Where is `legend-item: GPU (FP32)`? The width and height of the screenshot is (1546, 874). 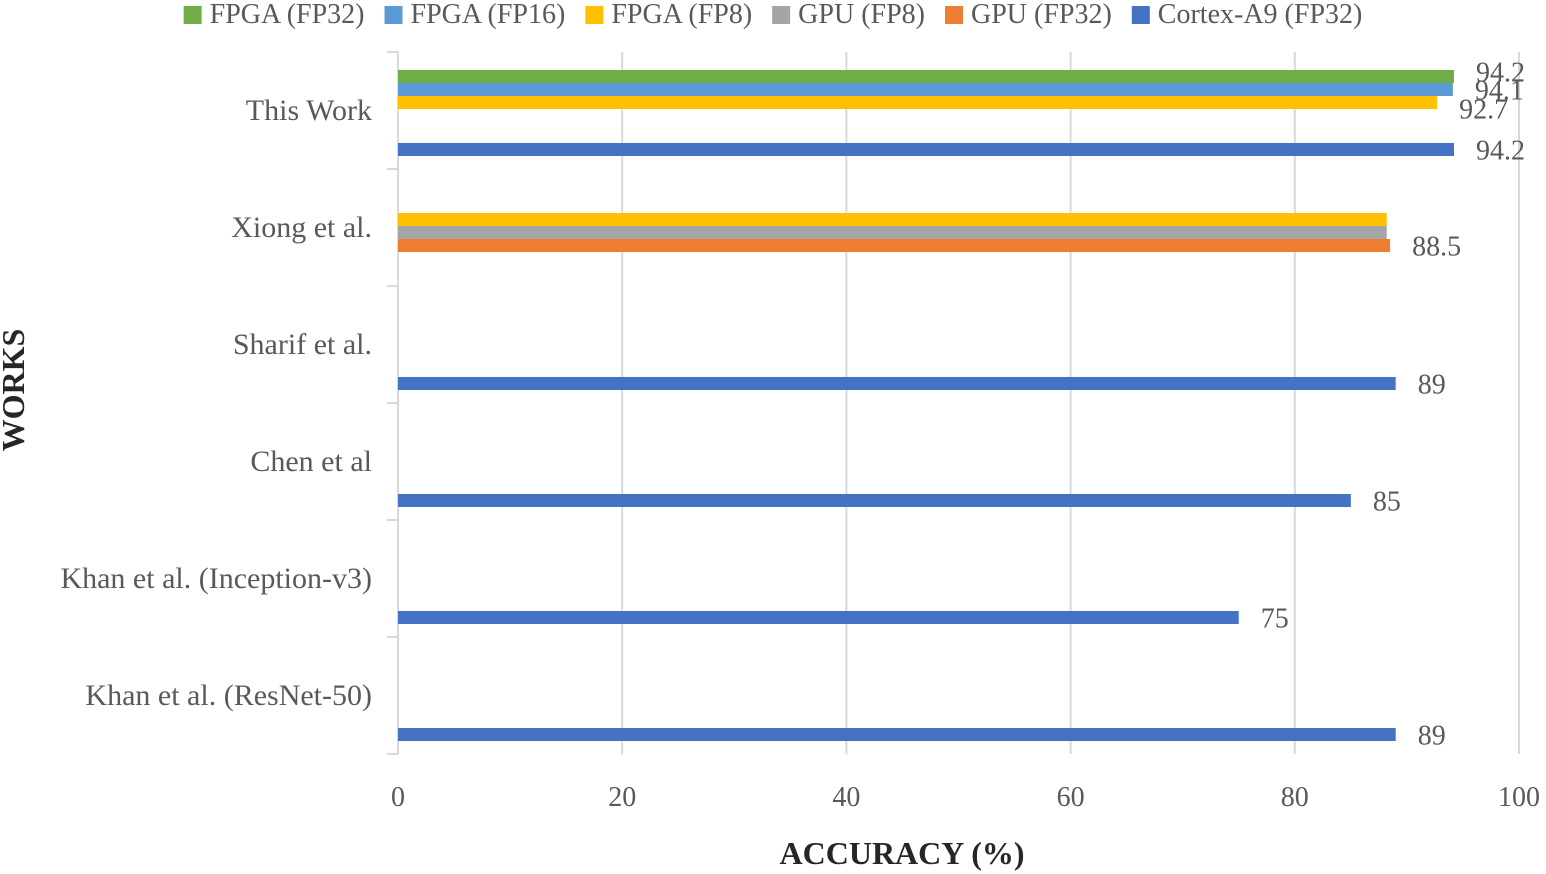 legend-item: GPU (FP32) is located at coordinates (1028, 15).